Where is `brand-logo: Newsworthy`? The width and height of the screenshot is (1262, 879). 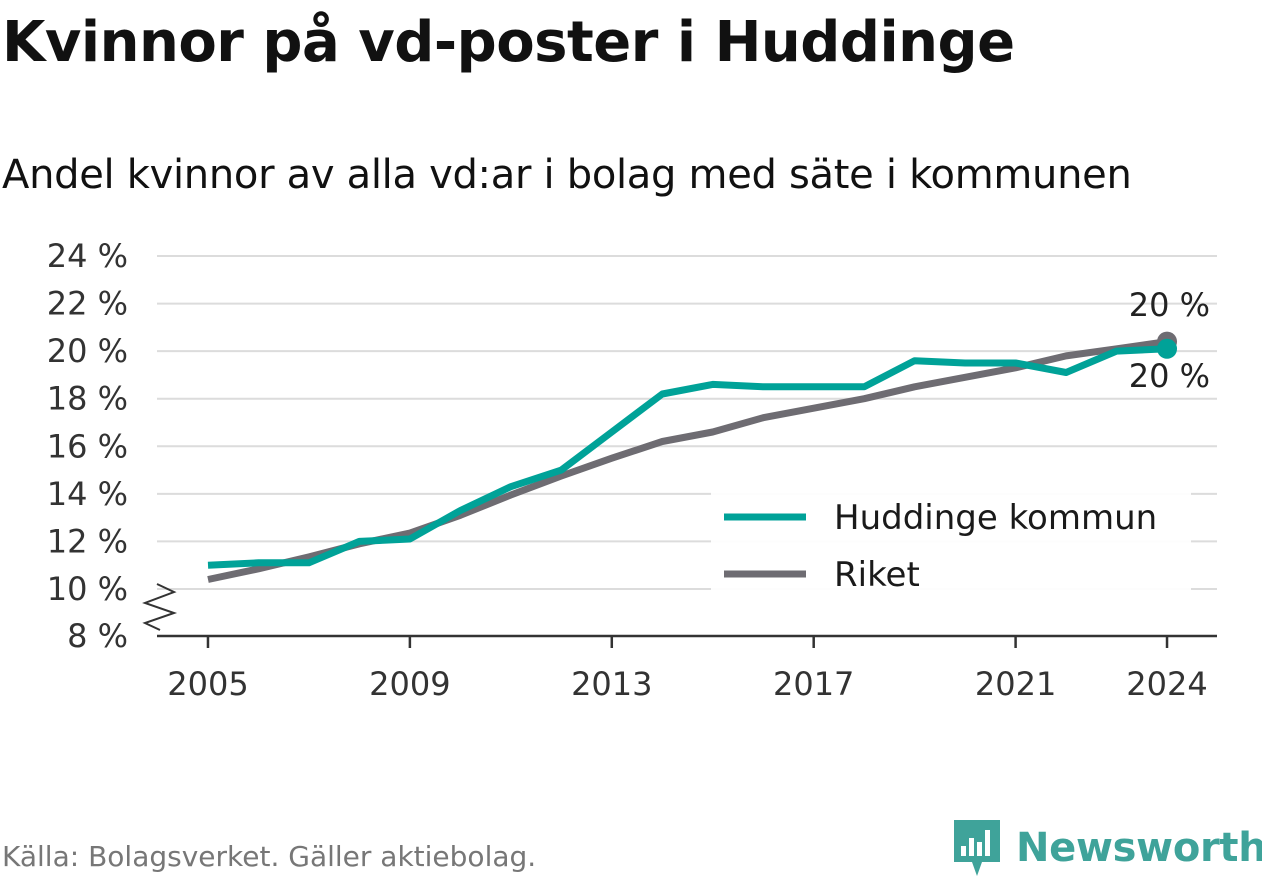 brand-logo: Newsworthy is located at coordinates (1107, 848).